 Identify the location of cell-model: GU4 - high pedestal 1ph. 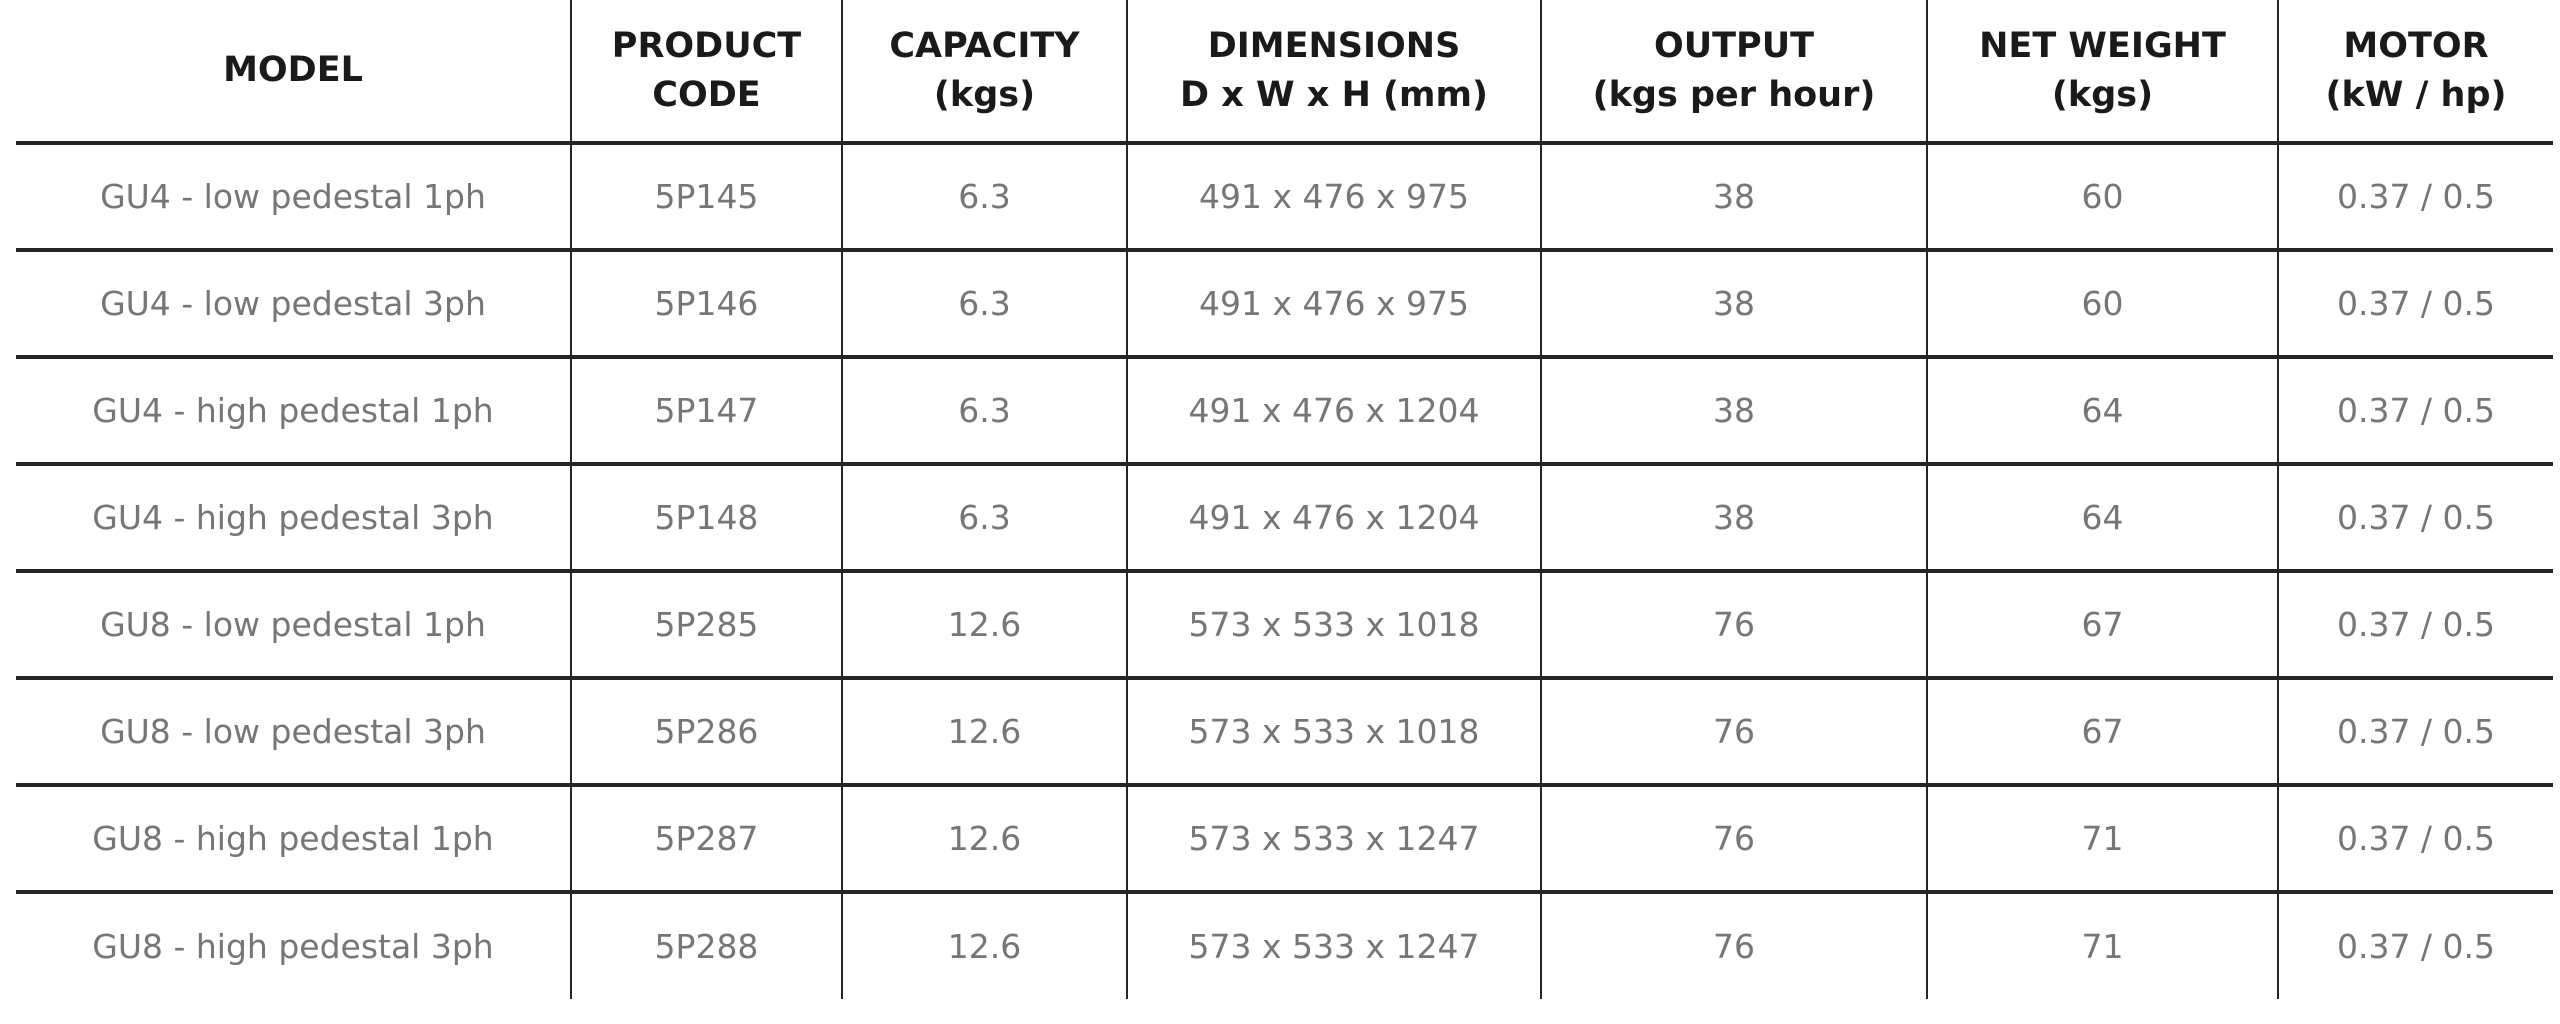
(294, 410).